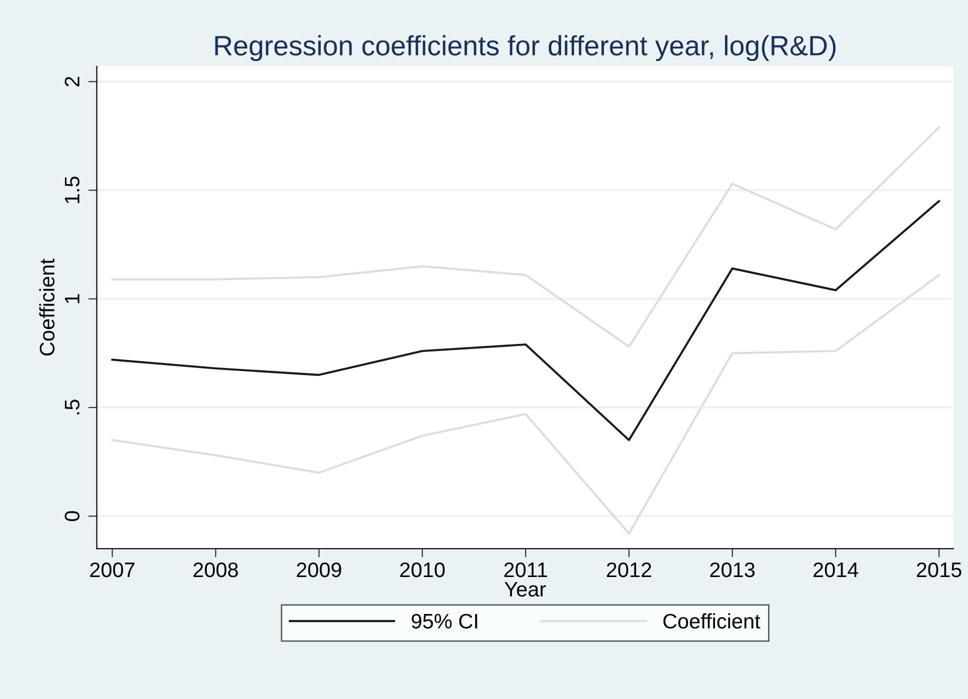  I want to click on x-tick-label: 2013, so click(732, 570).